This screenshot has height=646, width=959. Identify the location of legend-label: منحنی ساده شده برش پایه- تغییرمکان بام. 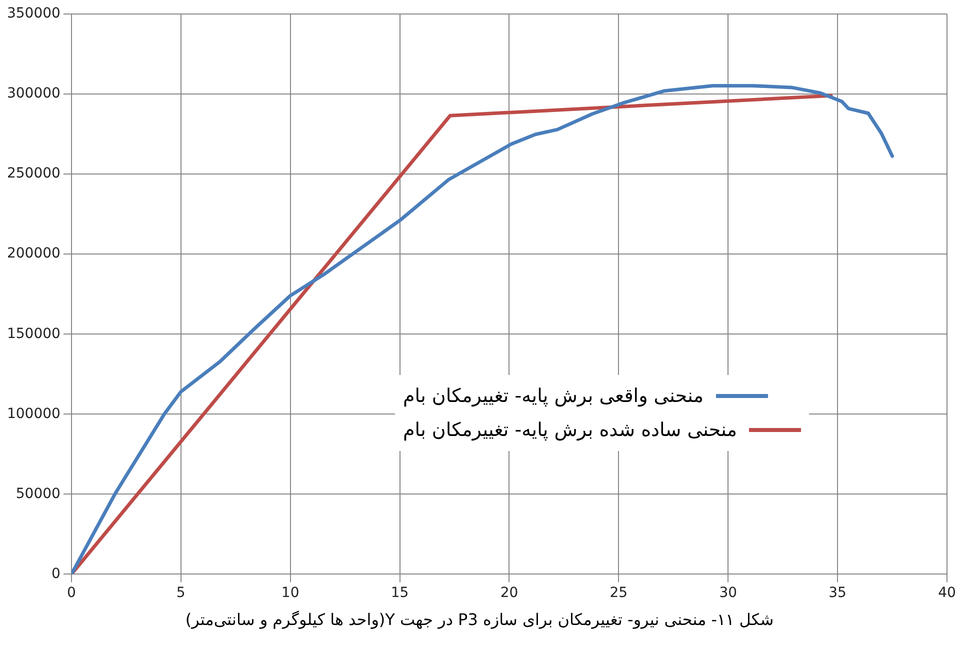
(570, 430).